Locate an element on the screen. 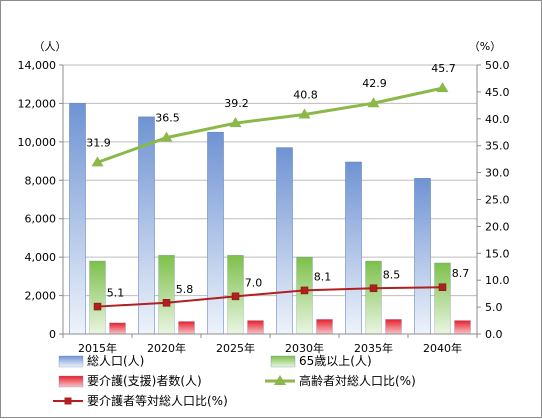  left-tick-label: 2,000 is located at coordinates (41, 296).